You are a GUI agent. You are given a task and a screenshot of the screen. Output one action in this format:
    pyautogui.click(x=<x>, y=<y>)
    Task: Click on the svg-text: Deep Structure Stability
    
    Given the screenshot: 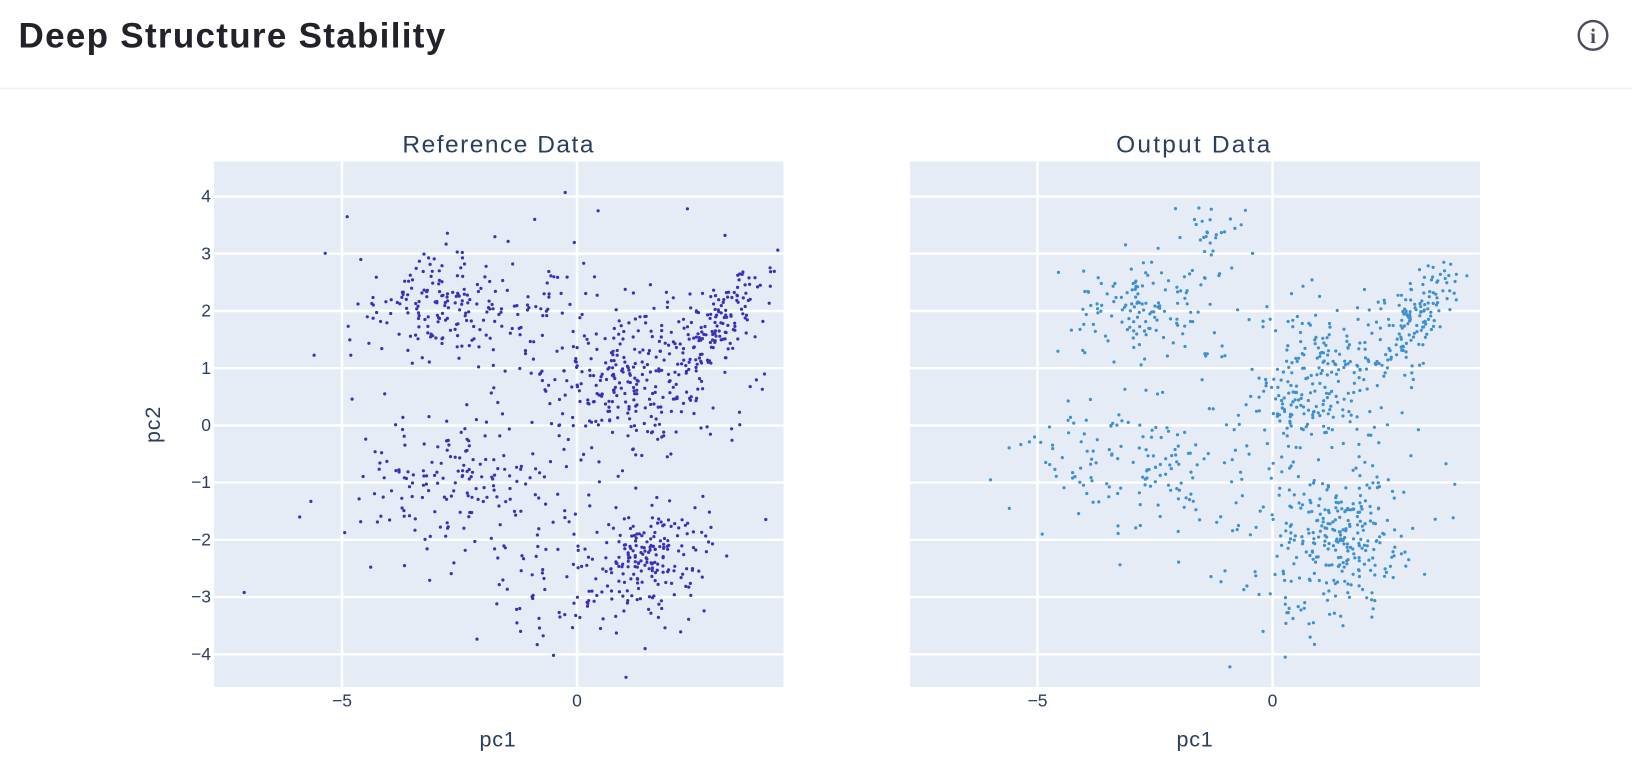 What is the action you would take?
    pyautogui.click(x=233, y=36)
    